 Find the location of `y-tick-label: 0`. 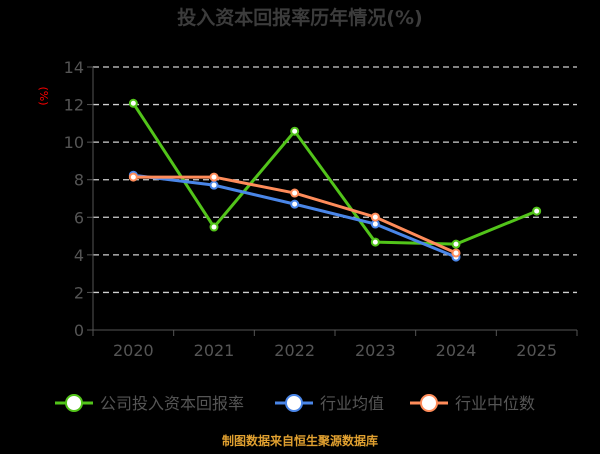

y-tick-label: 0 is located at coordinates (79, 330).